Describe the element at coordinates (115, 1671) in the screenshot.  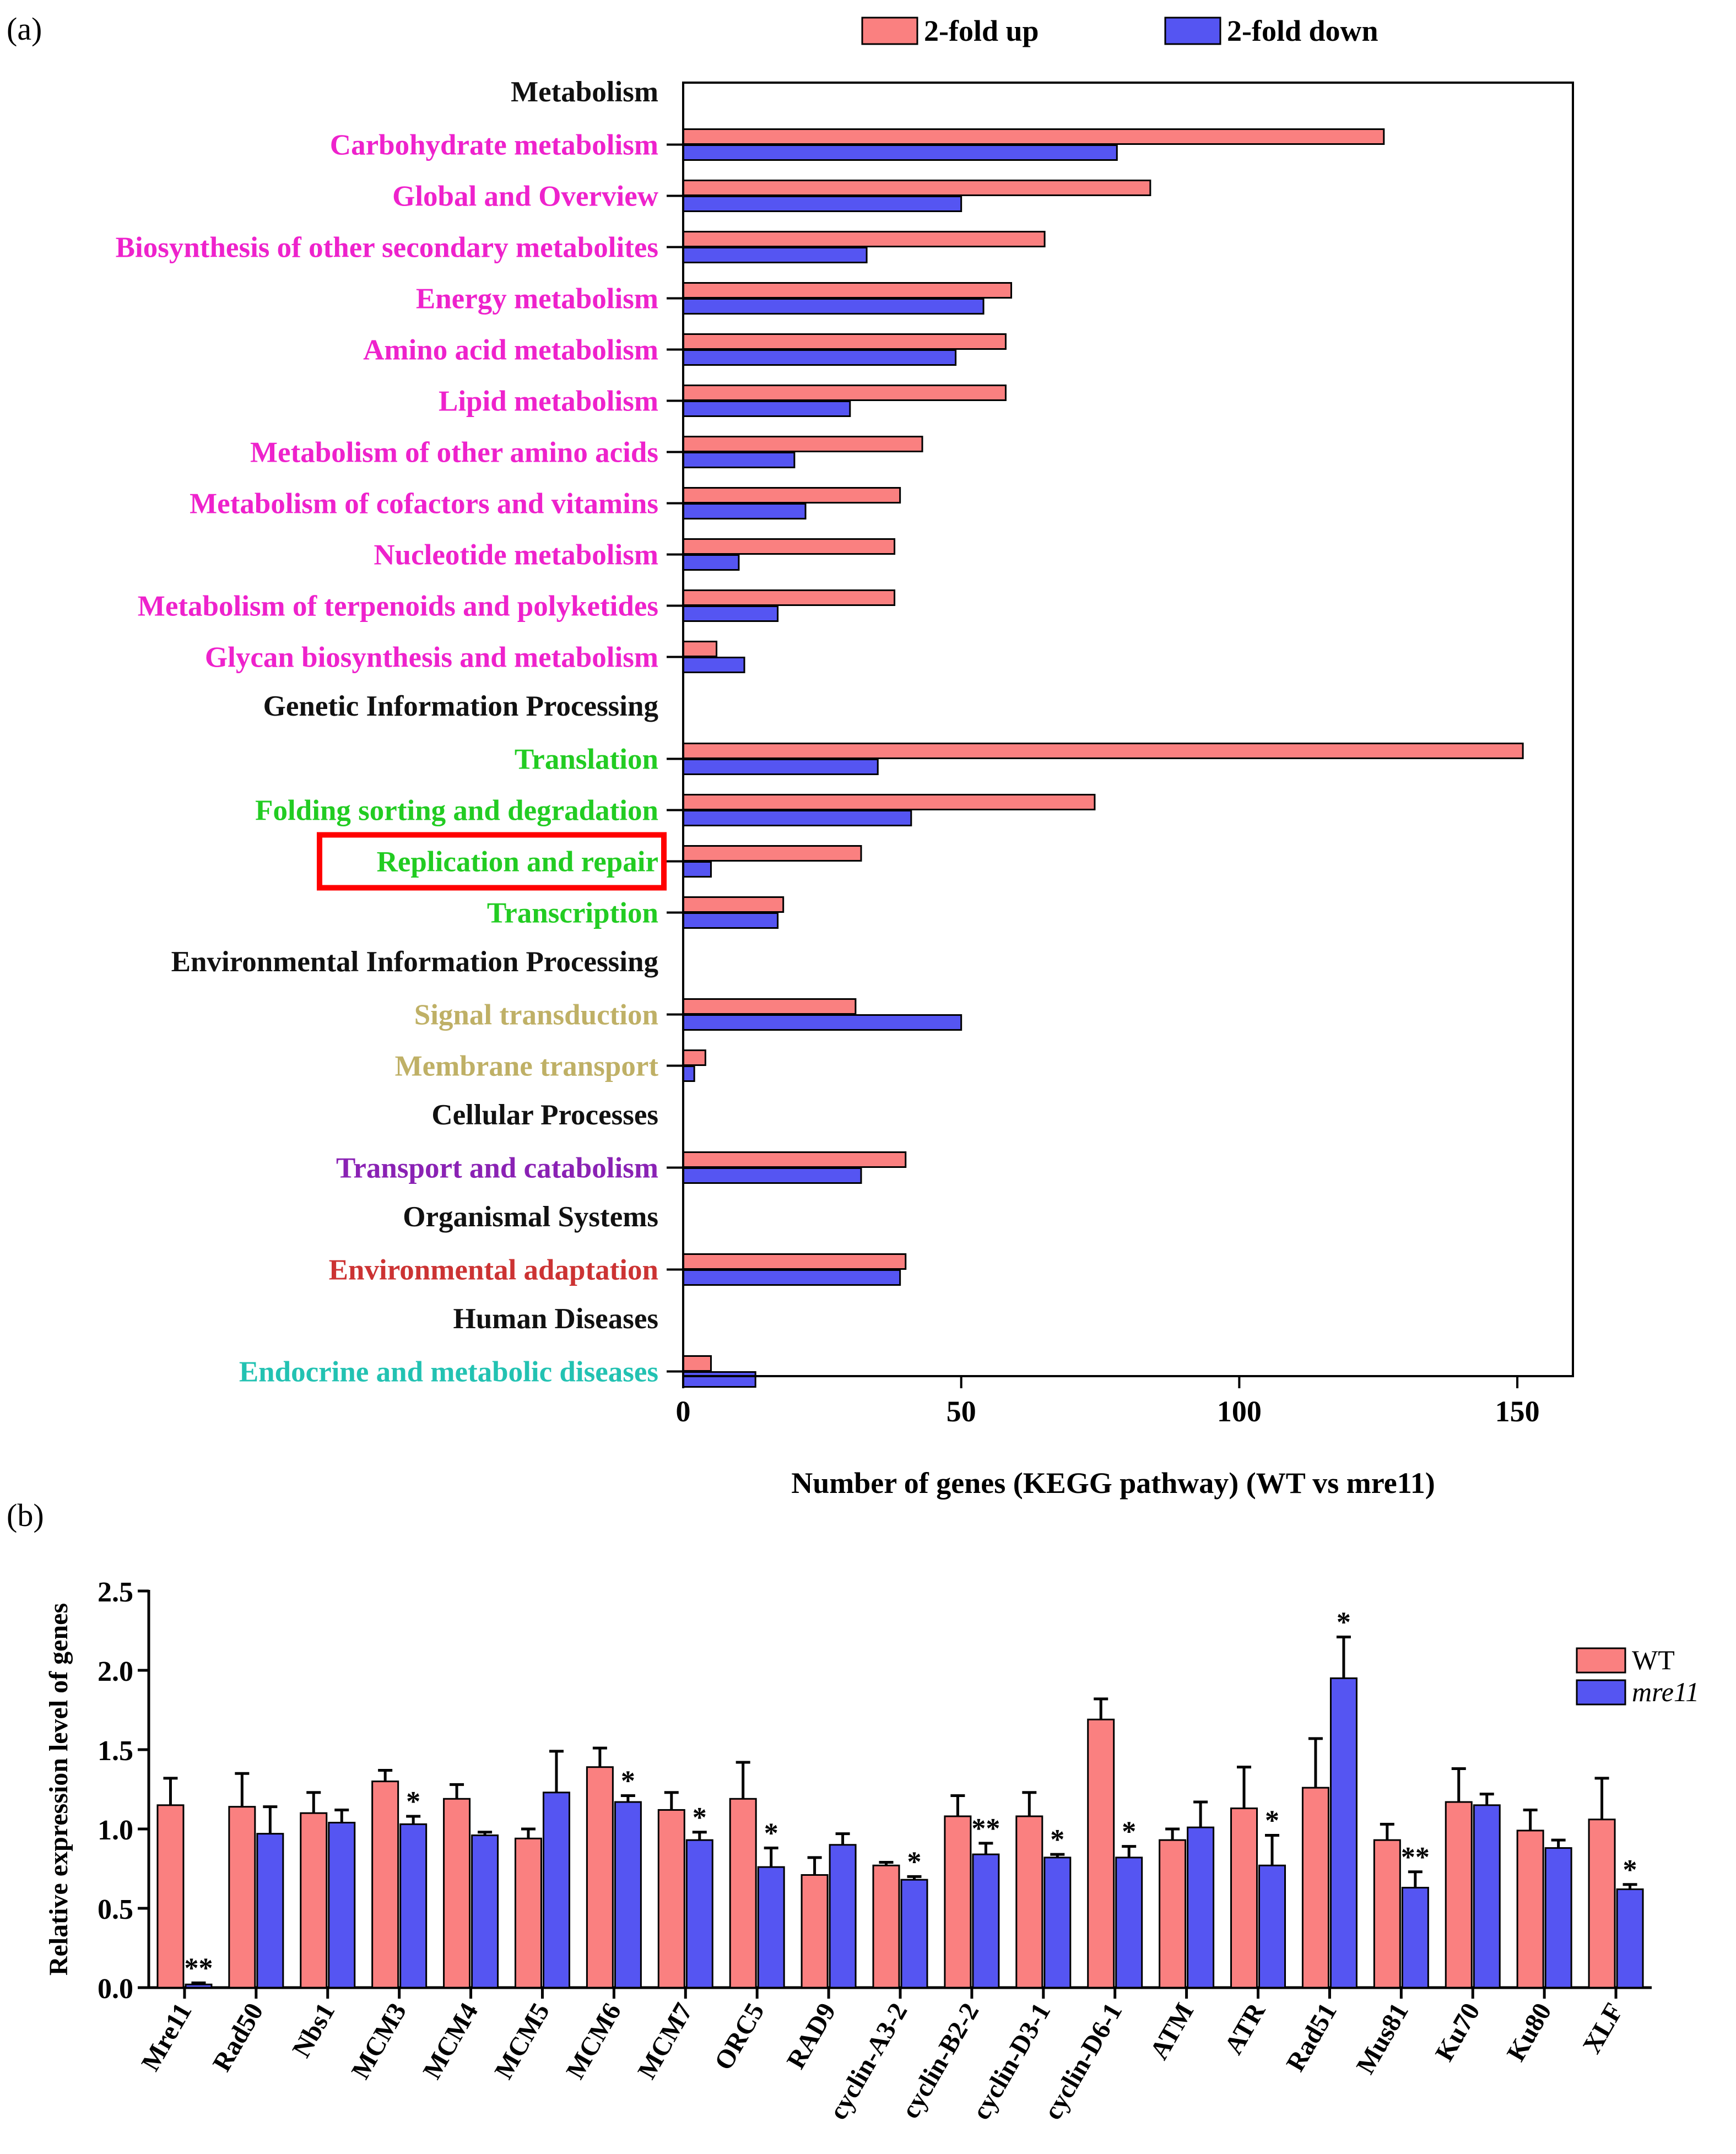
I see `y-tick-label-2-0: 2.0` at that location.